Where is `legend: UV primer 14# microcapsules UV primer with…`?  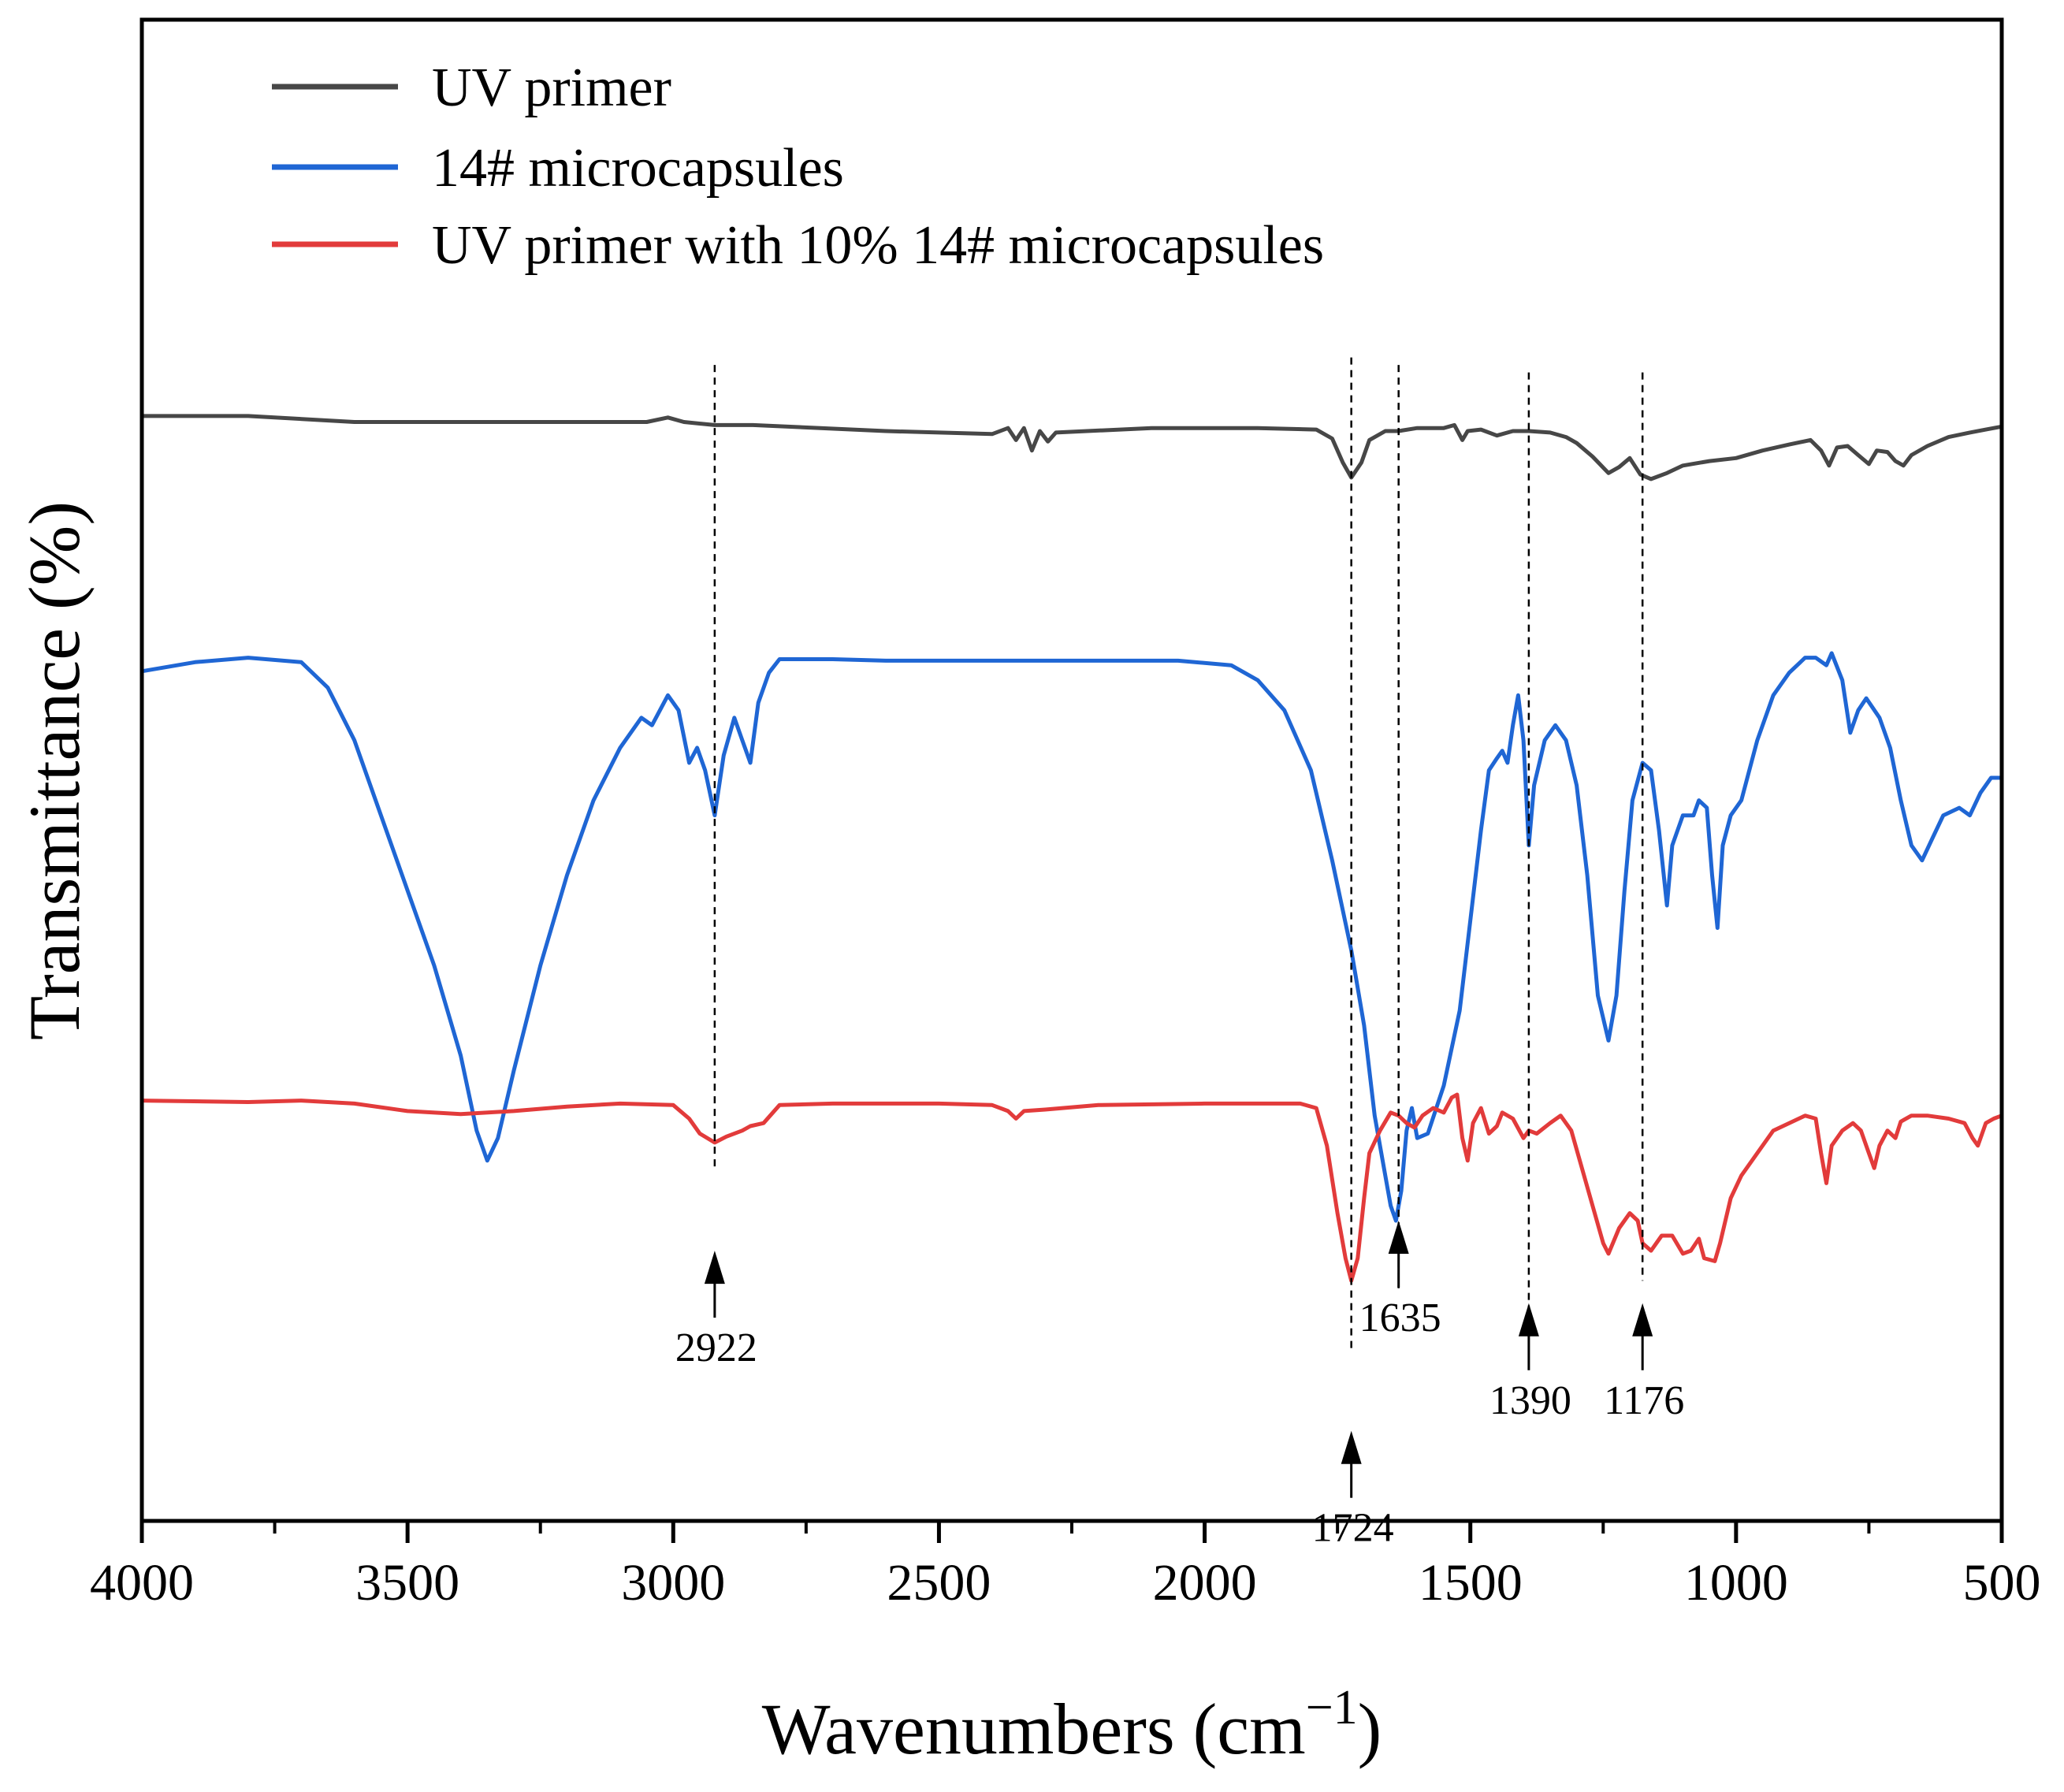
legend: UV primer 14# microcapsules UV primer with… is located at coordinates (798, 167).